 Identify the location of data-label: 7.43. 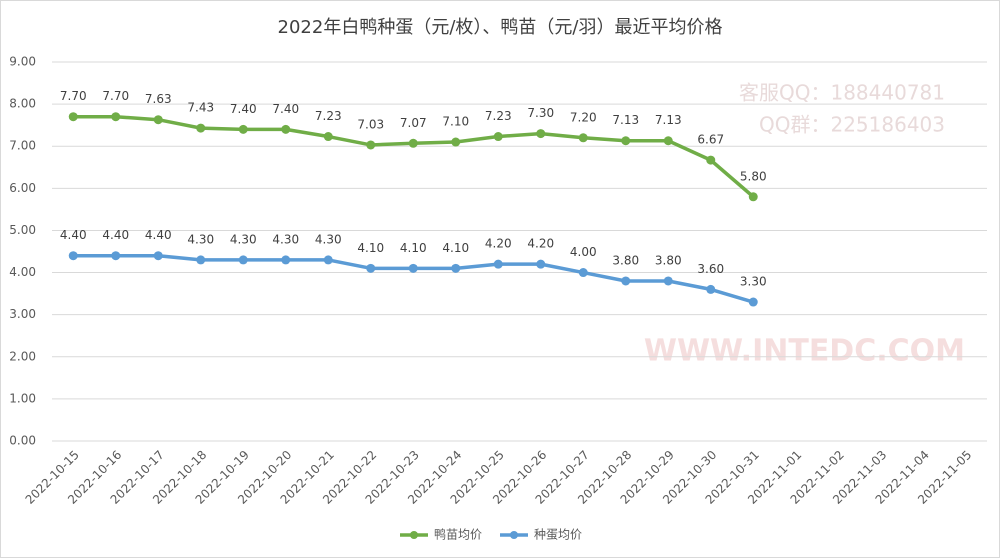
(200, 108).